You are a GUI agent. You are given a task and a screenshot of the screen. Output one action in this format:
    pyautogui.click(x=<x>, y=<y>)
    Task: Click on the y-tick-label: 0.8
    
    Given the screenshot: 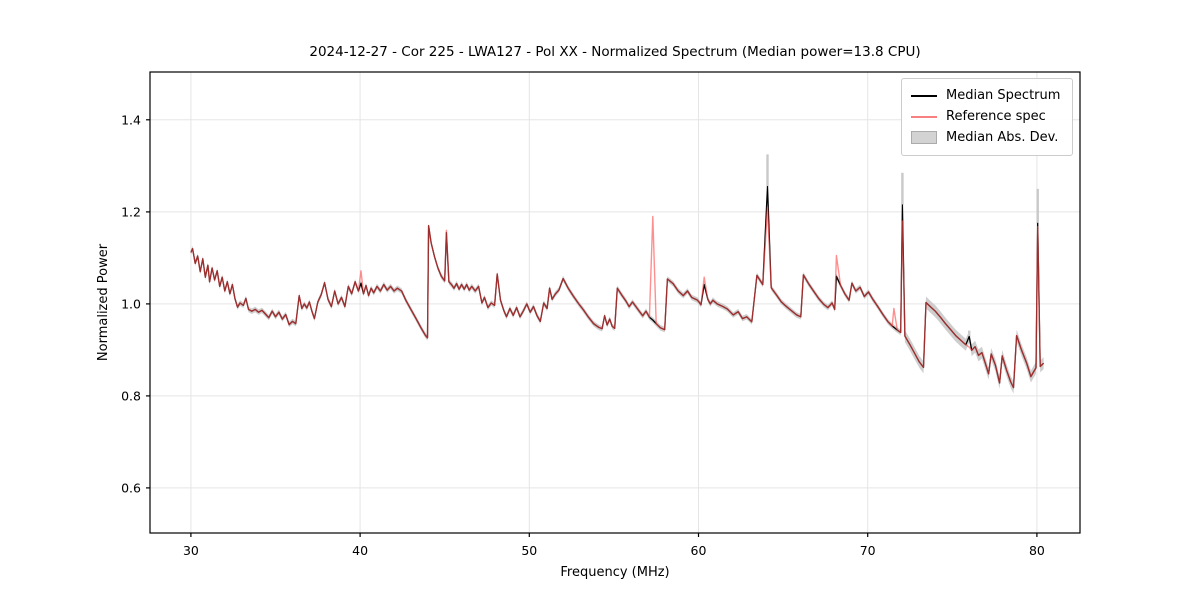 What is the action you would take?
    pyautogui.click(x=131, y=395)
    